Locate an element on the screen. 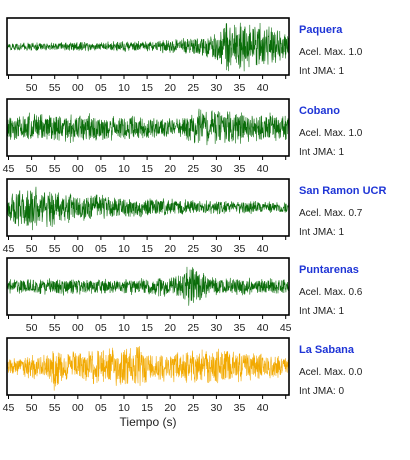 The width and height of the screenshot is (410, 460). tick-label-4-9: 30 is located at coordinates (217, 408).